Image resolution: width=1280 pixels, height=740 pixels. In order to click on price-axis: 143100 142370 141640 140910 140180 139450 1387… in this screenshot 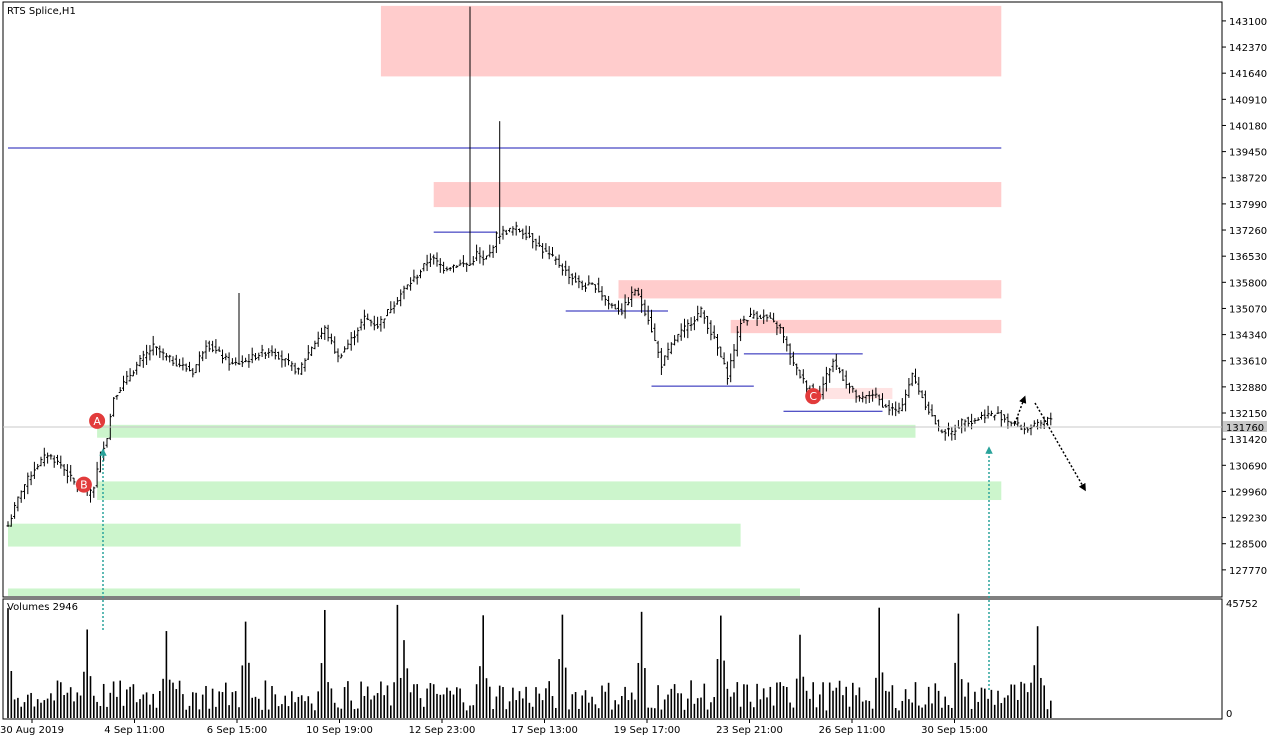, I will do `click(1244, 297)`.